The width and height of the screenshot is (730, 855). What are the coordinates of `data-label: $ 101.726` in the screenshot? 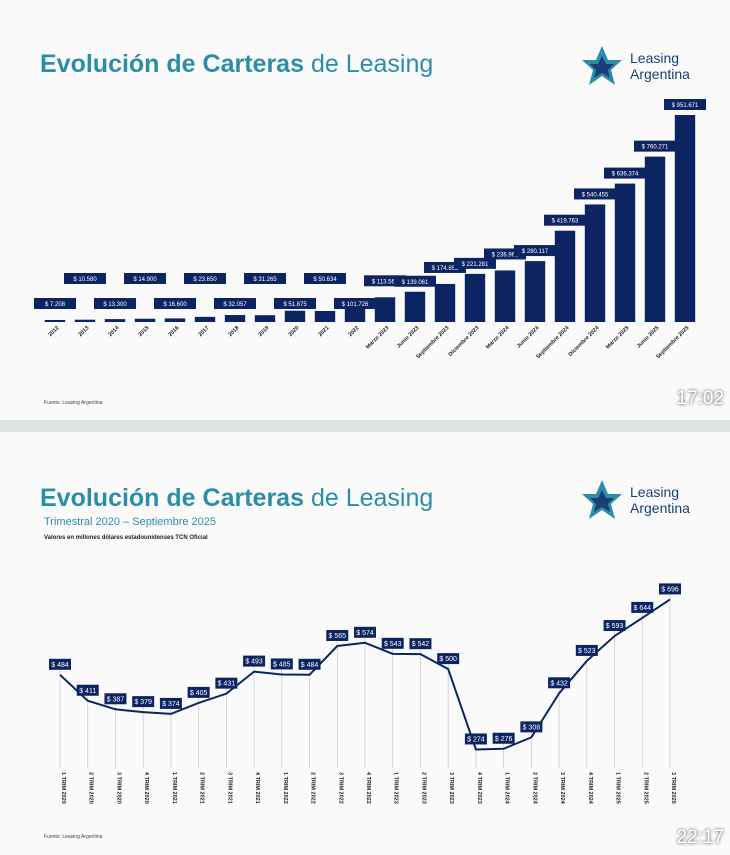 It's located at (355, 305).